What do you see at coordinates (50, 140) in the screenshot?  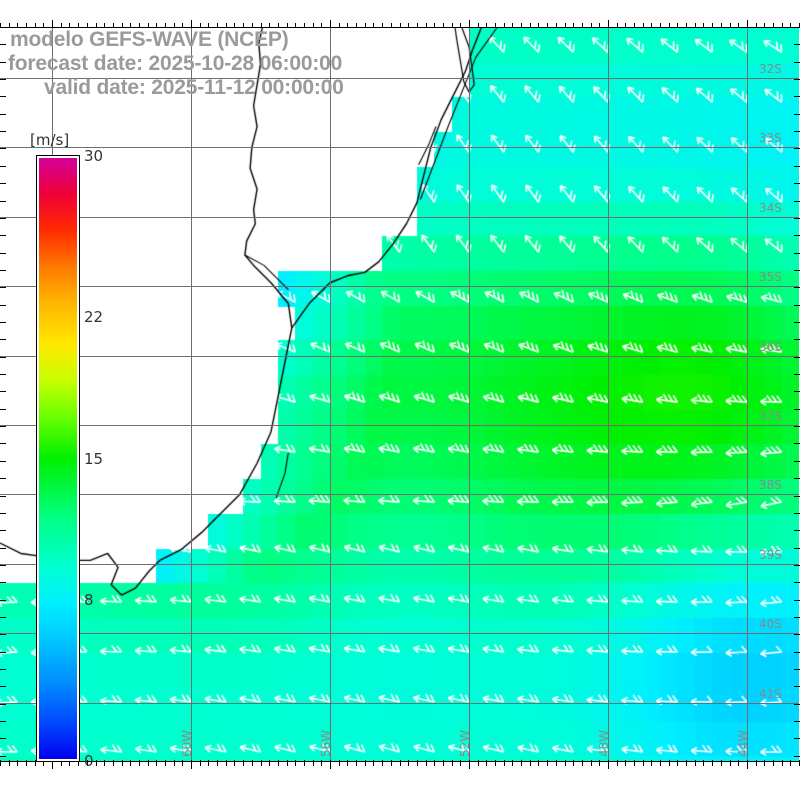 I see `colorbar-unit-label: [m/s]` at bounding box center [50, 140].